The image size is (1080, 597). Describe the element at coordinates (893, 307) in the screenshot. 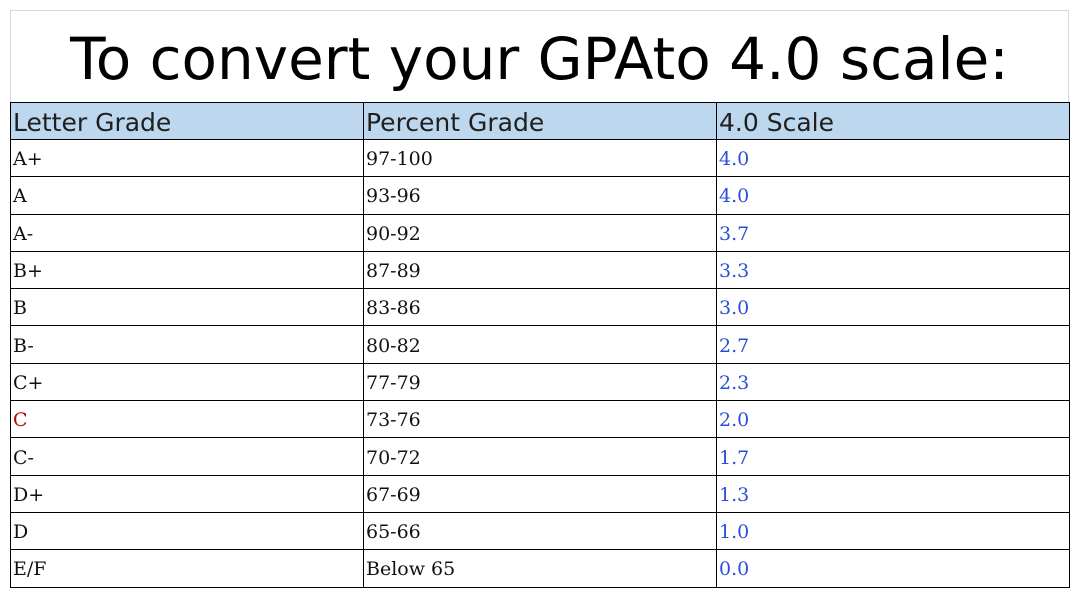

I see `scale-cell: 3.0` at that location.